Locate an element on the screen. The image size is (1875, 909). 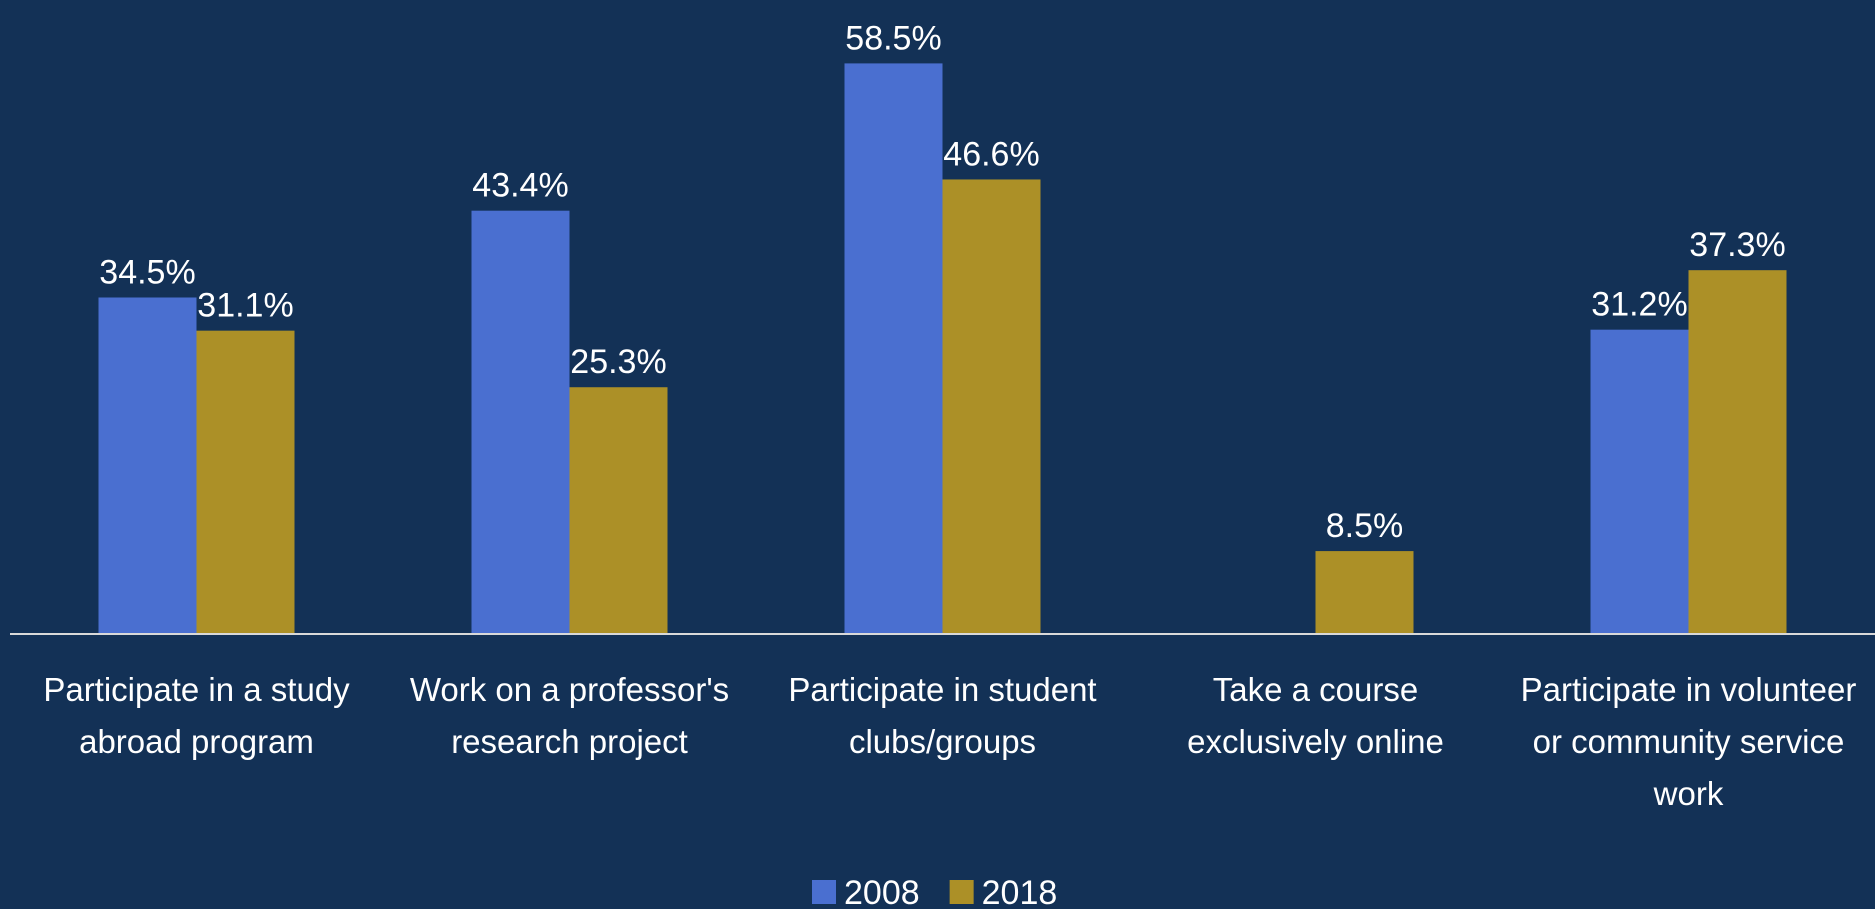
x-tick-label: Work on a professor's research project is located at coordinates (569, 715).